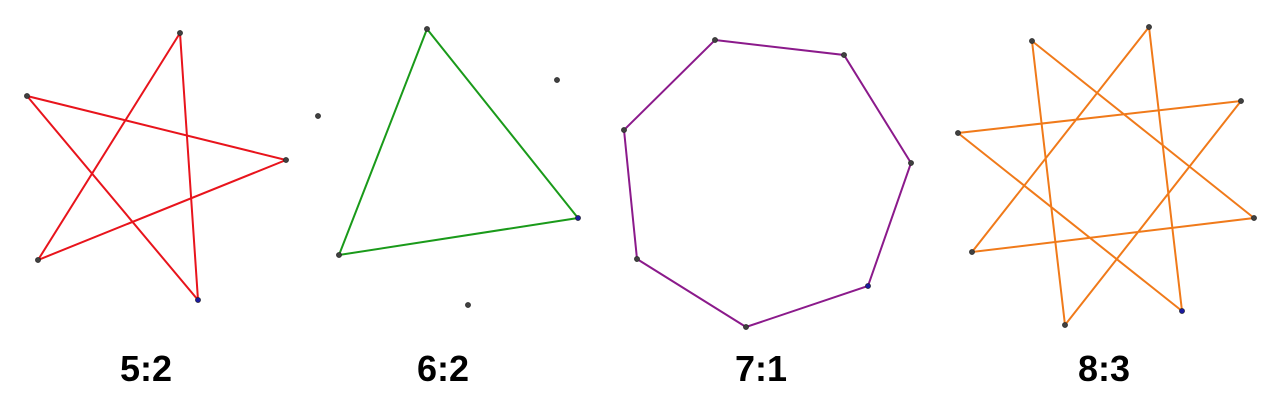 This screenshot has width=1265, height=407. Describe the element at coordinates (1104, 368) in the screenshot. I see `label-8-3: 8:3` at that location.